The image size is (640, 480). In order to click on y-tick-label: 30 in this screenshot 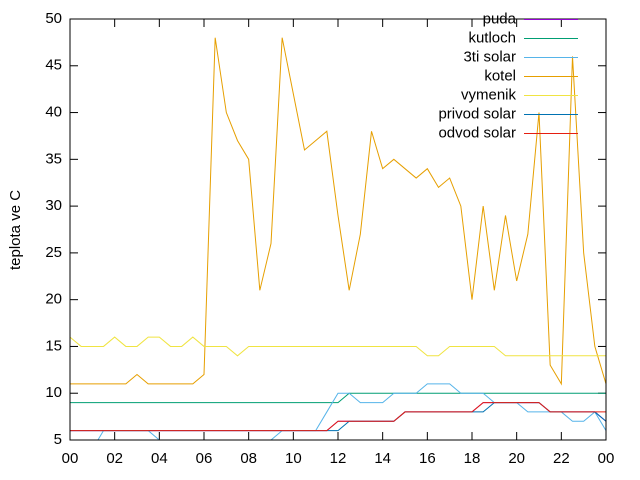, I will do `click(53, 205)`.